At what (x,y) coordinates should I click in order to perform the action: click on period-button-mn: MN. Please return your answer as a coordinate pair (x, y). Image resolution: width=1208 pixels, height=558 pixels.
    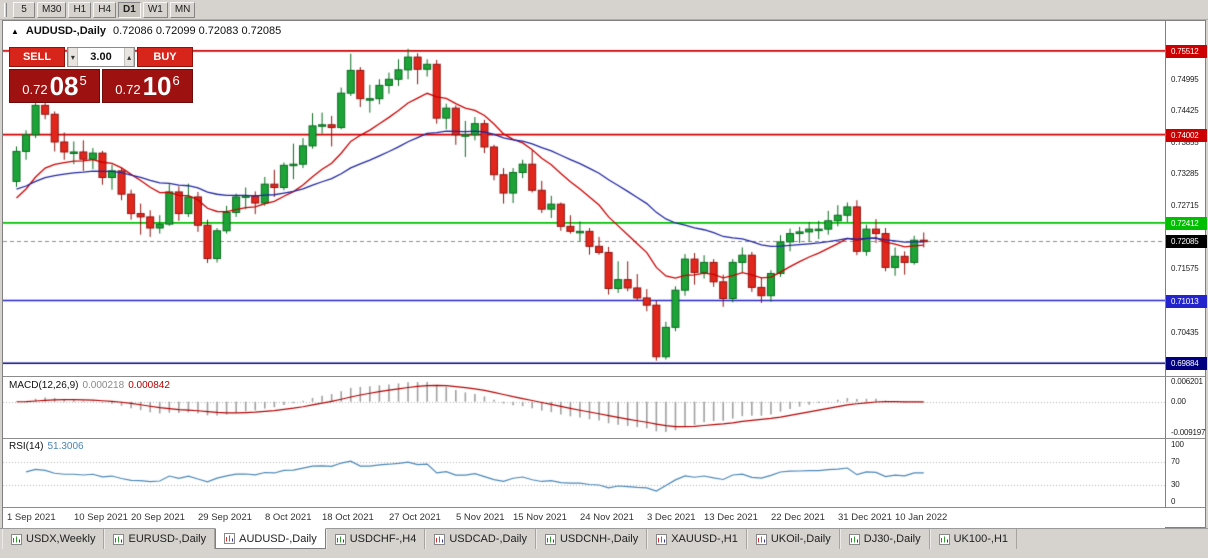
    Looking at the image, I should click on (182, 9).